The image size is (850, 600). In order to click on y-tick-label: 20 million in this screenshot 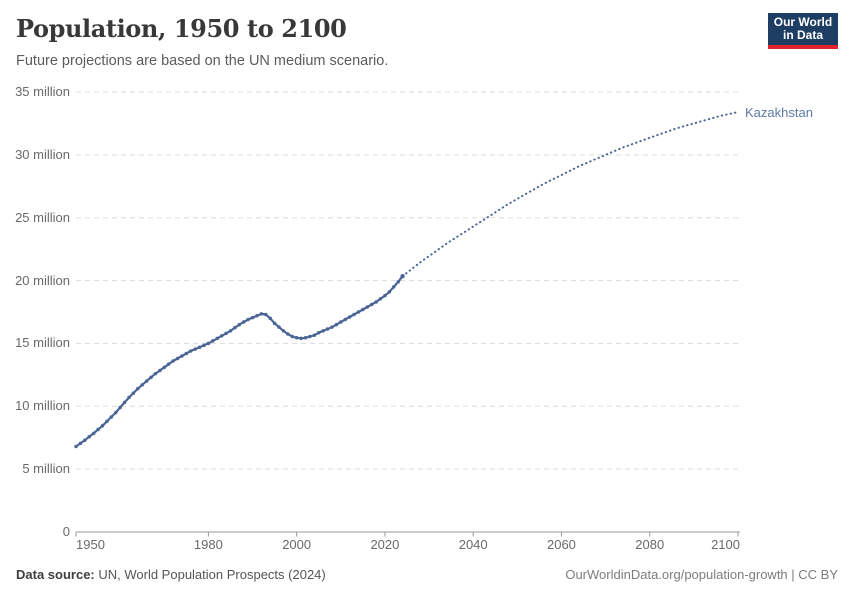, I will do `click(42, 280)`.